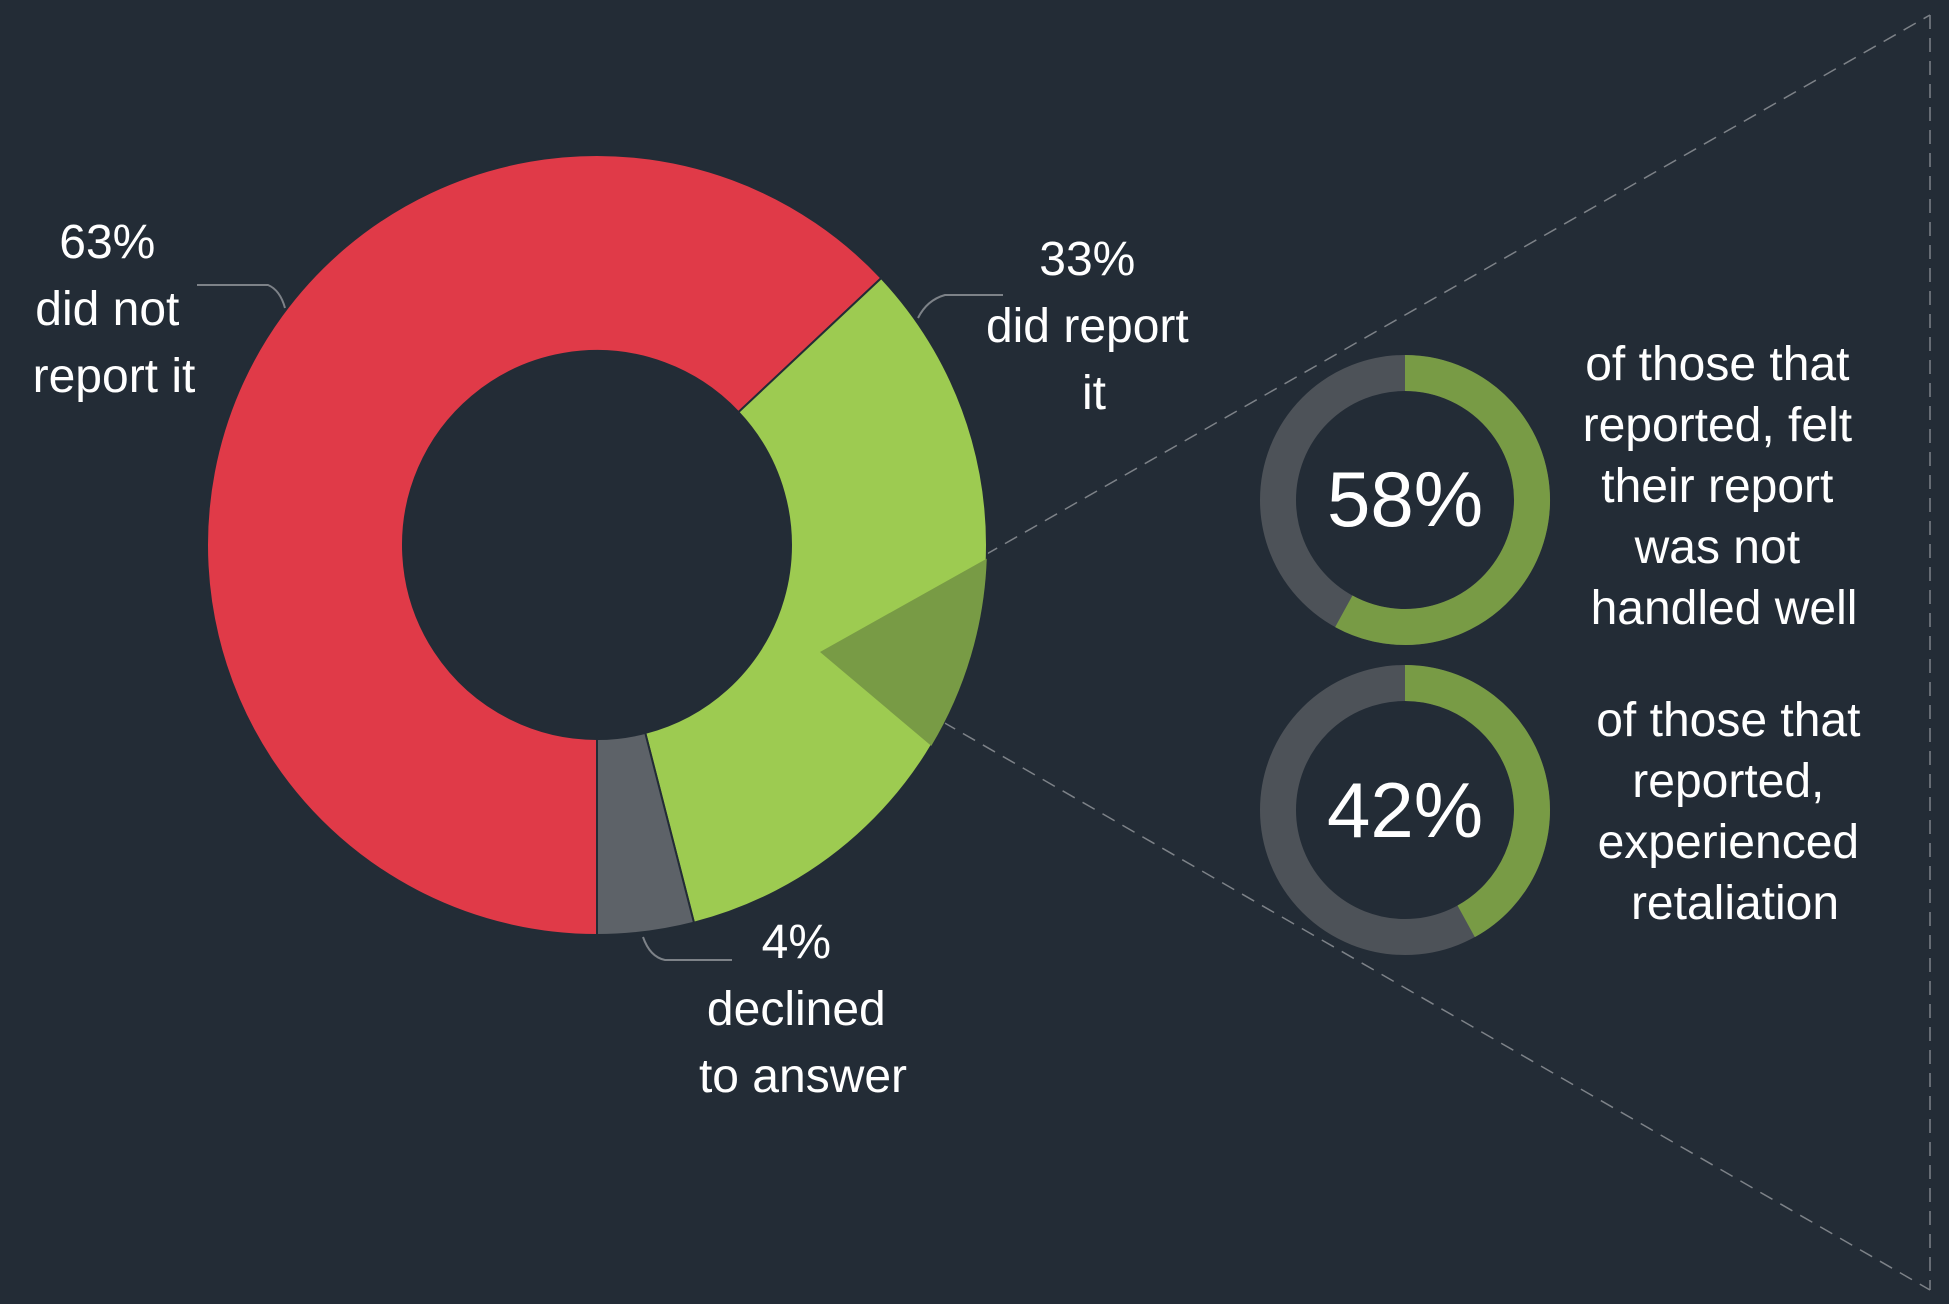 This screenshot has width=1949, height=1304. What do you see at coordinates (1717, 425) in the screenshot?
I see `caption-not-handled-well-line2: reported, felt` at bounding box center [1717, 425].